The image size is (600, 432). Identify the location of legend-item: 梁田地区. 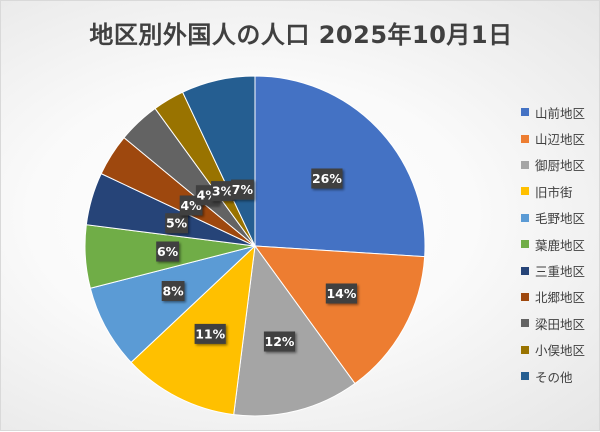
(560, 323).